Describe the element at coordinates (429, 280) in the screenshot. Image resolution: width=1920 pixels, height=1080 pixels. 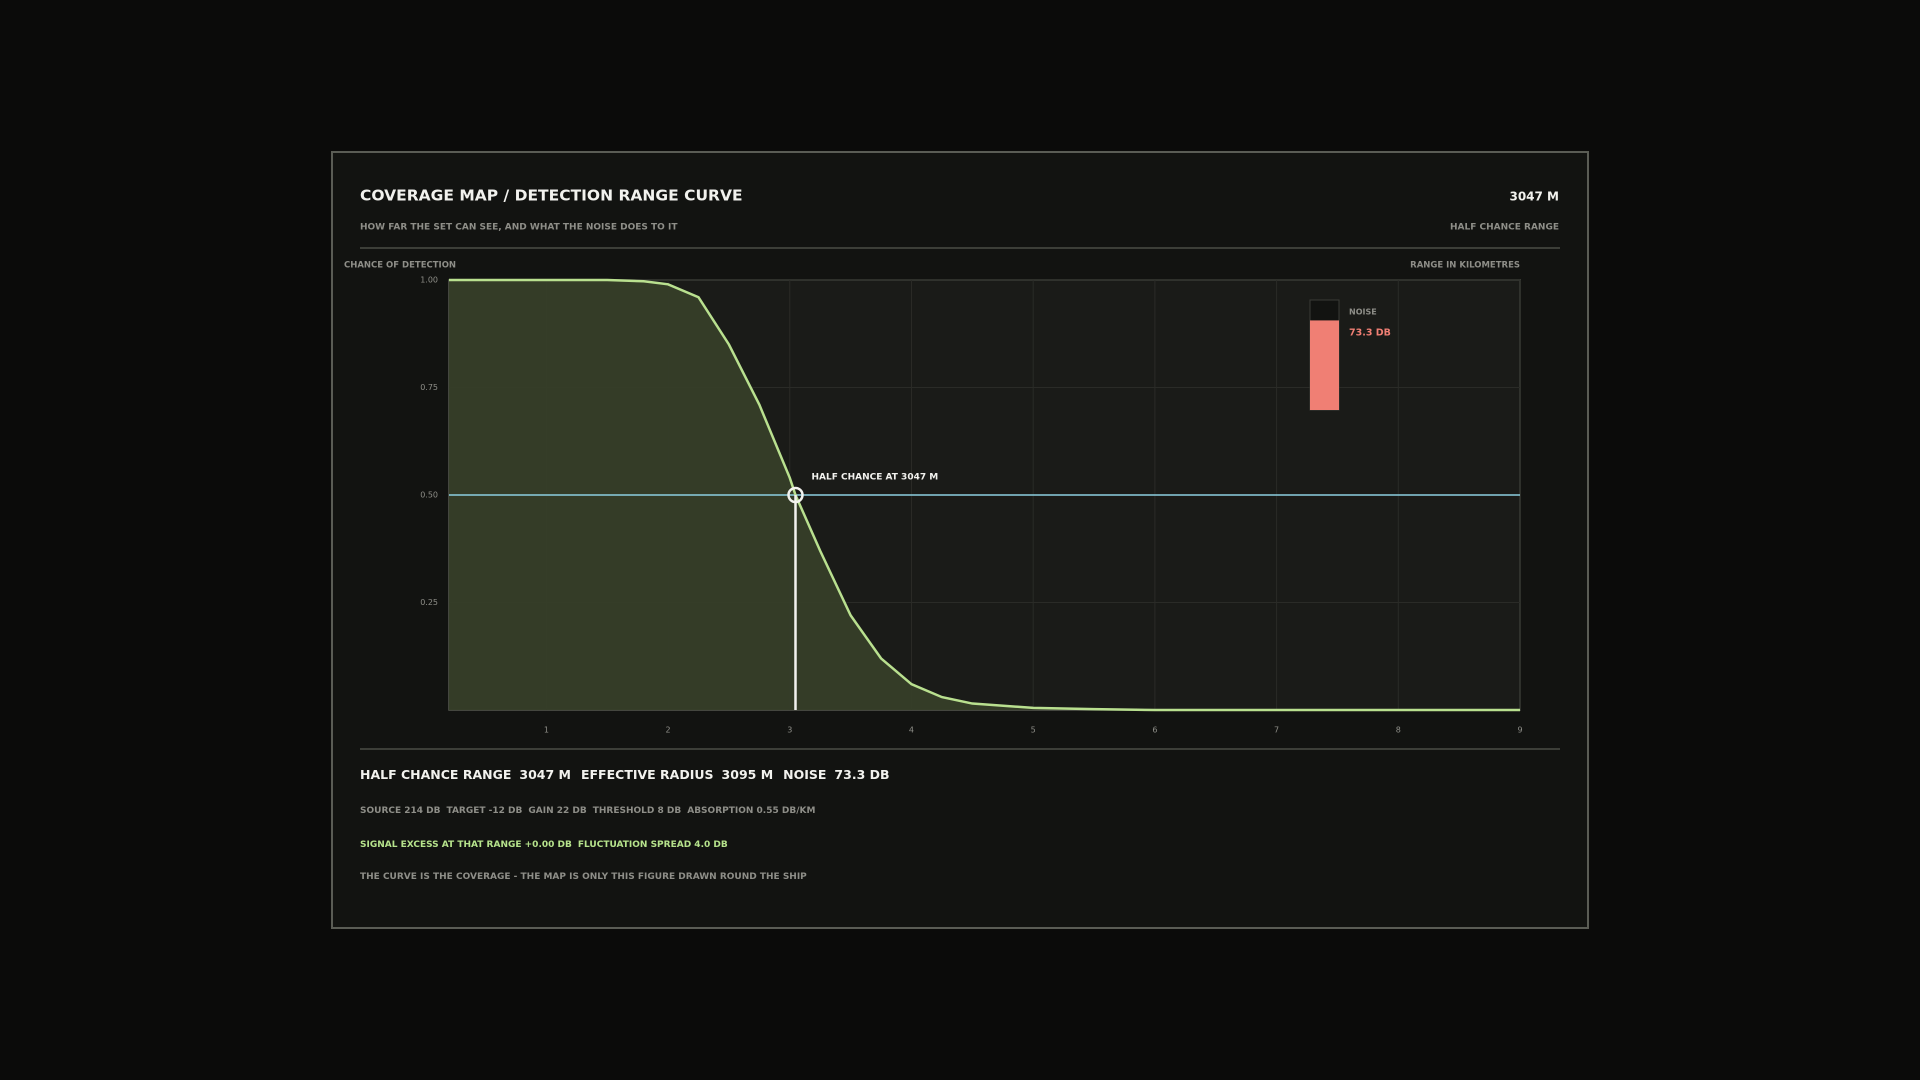
I see `y-tick-label: 1.00` at that location.